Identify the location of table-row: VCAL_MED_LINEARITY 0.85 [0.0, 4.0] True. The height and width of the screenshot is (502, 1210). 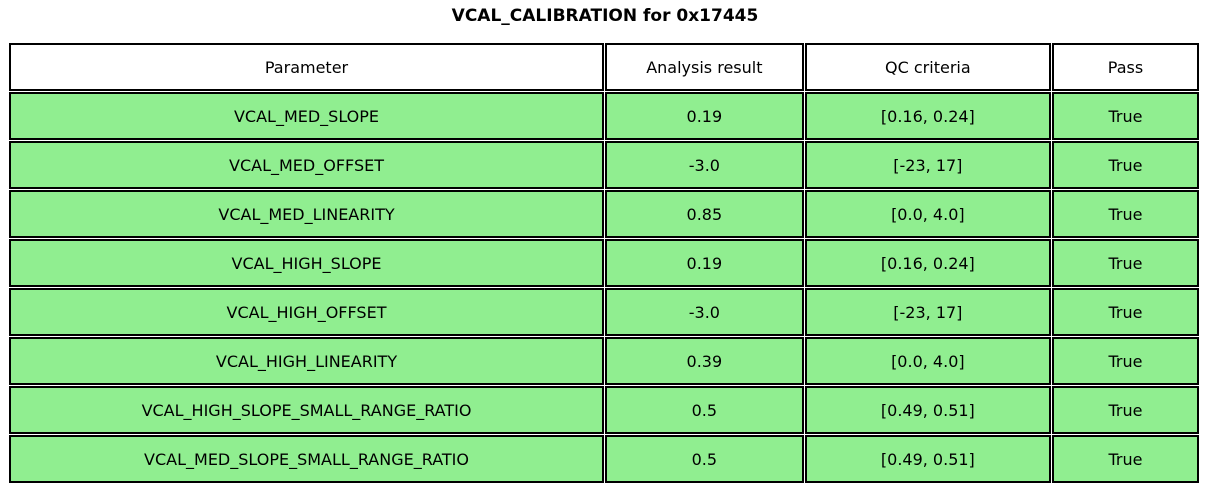
(604, 214).